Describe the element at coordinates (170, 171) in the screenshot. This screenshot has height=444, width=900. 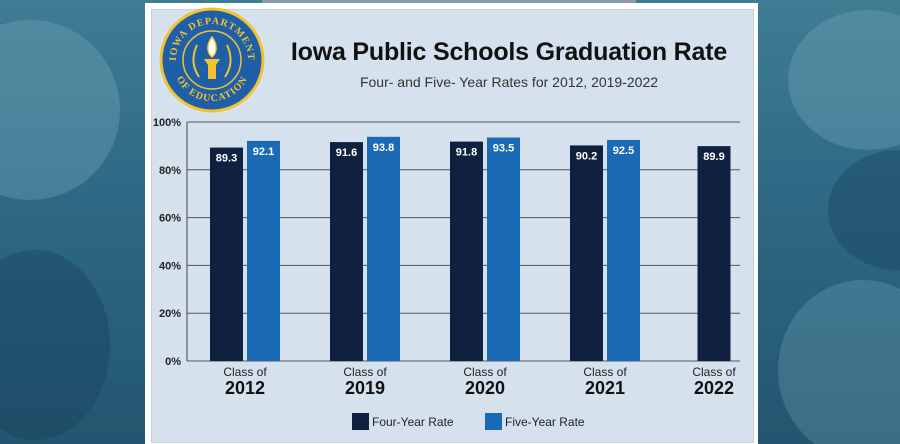
I see `y-tick-label: 80%` at that location.